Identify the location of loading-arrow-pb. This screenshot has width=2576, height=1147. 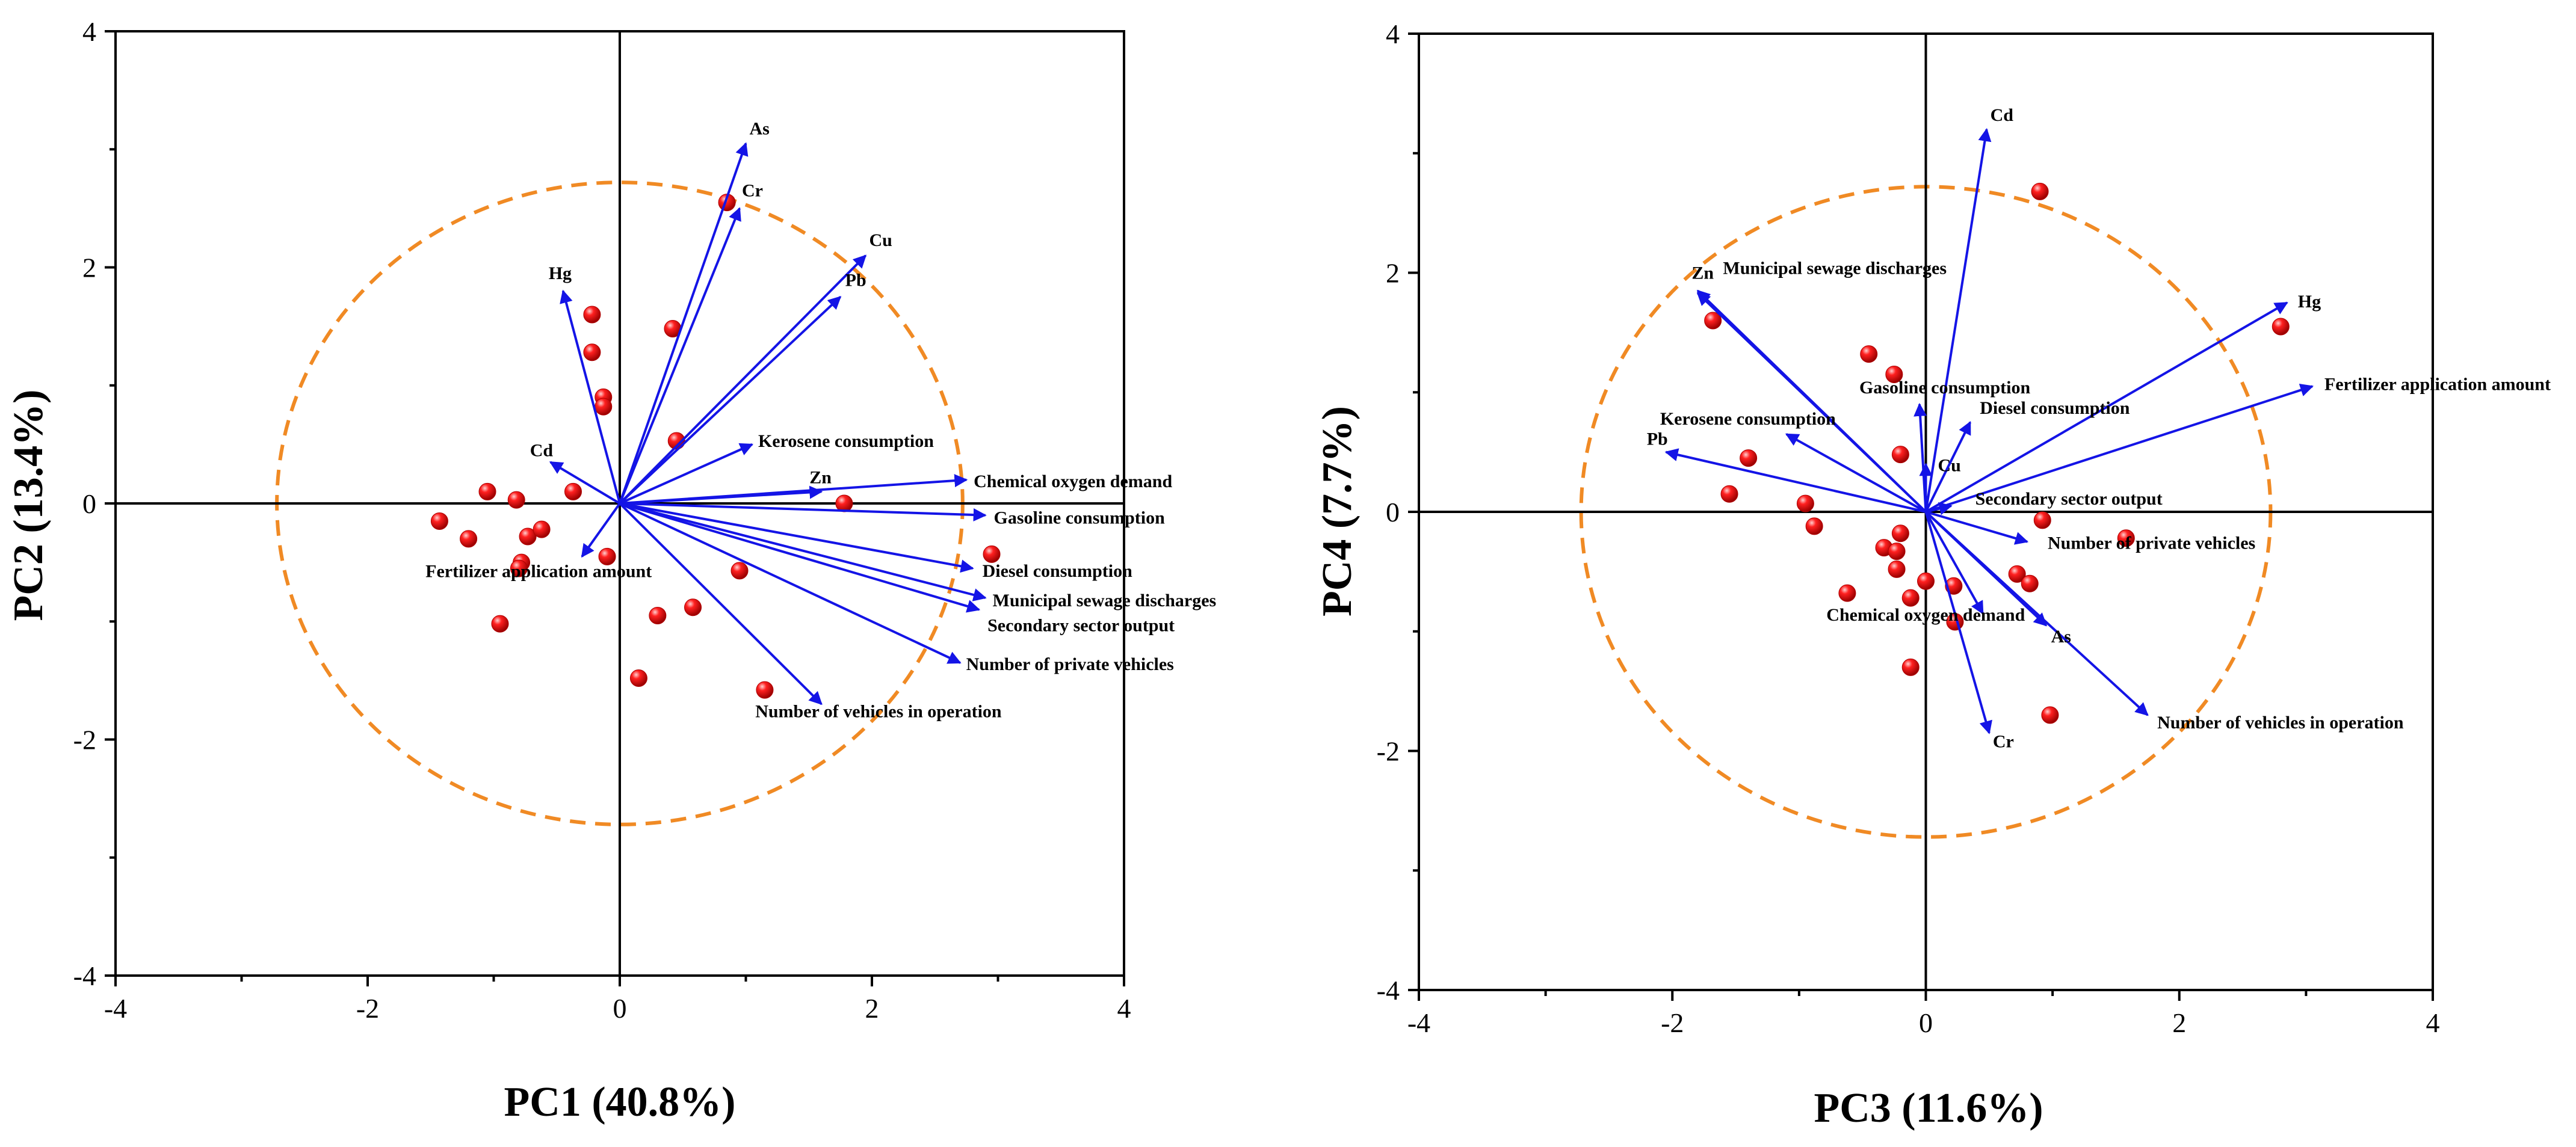
(1795, 480).